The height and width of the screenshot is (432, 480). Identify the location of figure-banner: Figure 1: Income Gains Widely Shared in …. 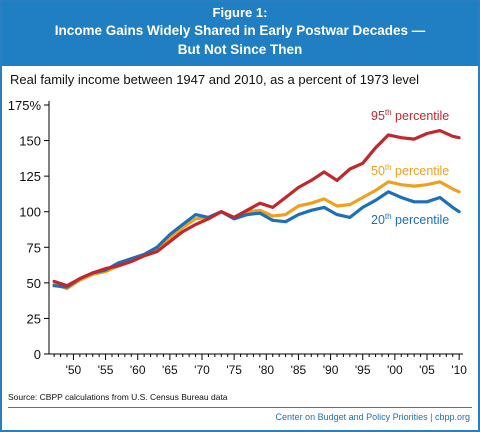
(240, 34).